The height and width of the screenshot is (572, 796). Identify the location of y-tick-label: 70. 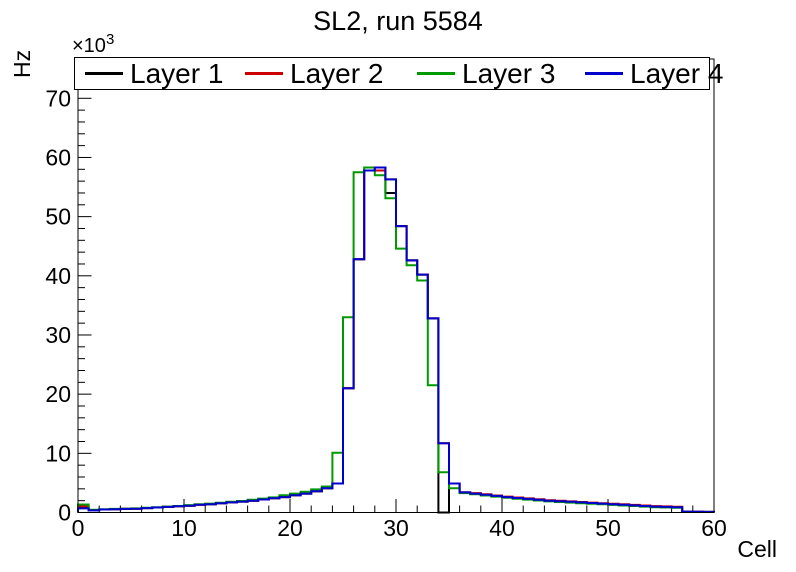
(58, 98).